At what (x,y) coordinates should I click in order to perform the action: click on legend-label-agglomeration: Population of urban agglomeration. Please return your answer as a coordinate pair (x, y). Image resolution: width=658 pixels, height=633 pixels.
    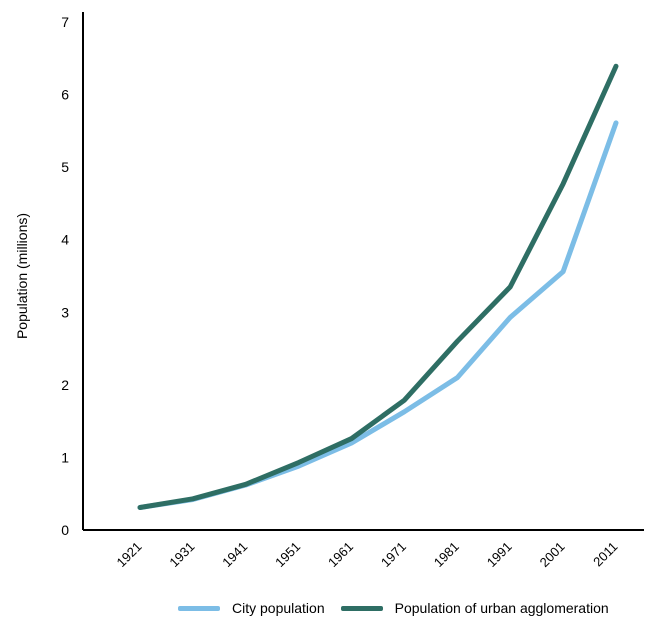
    Looking at the image, I should click on (501, 608).